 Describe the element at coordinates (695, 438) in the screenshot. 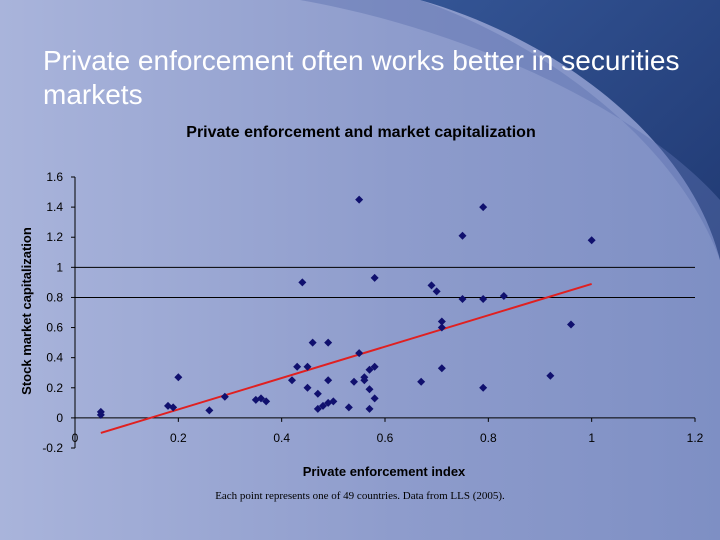

I see `x-tick-label: 1.2` at that location.